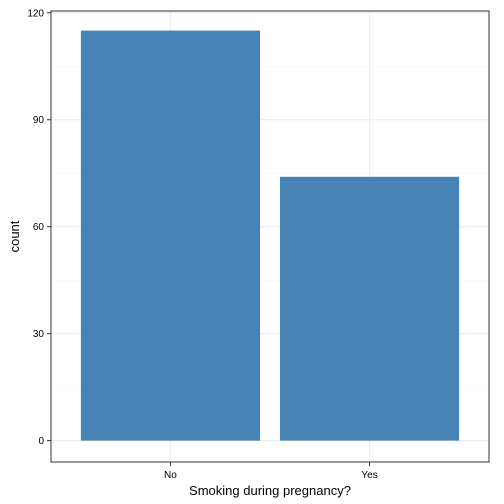 Image resolution: width=504 pixels, height=504 pixels. Describe the element at coordinates (39, 120) in the screenshot. I see `y-tick-label: 90` at that location.